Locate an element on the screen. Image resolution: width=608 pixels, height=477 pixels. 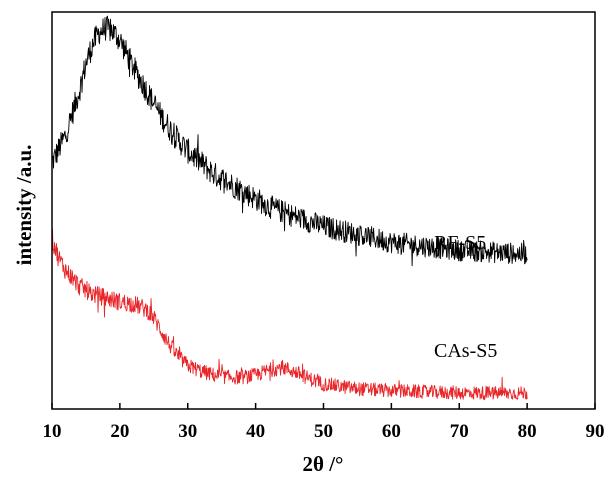
x-tick-label-40: 40 is located at coordinates (255, 431).